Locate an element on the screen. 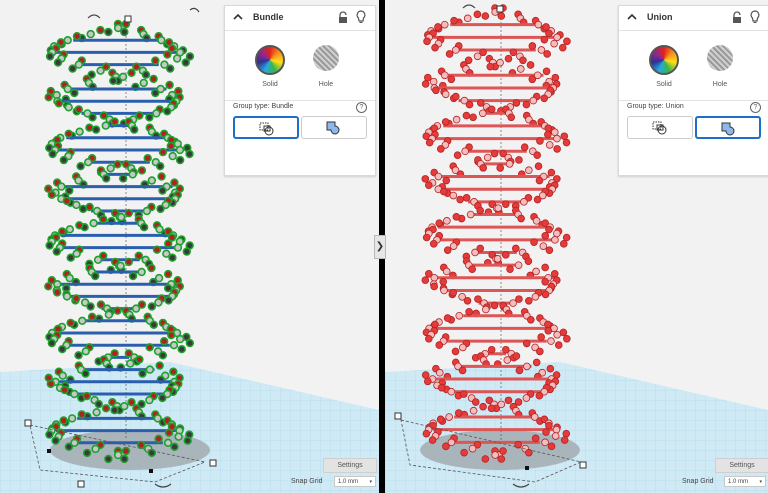 The image size is (768, 493). inspector-panel: Bundle Solid Hole Group type: Bundle ? is located at coordinates (300, 90).